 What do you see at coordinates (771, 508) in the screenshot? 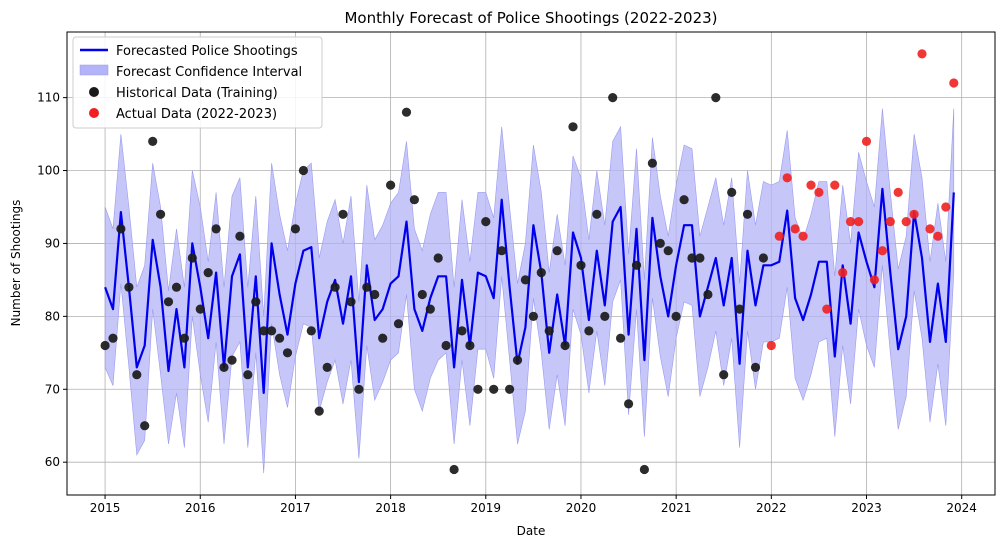
I see `x-tick-label: 2022` at bounding box center [771, 508].